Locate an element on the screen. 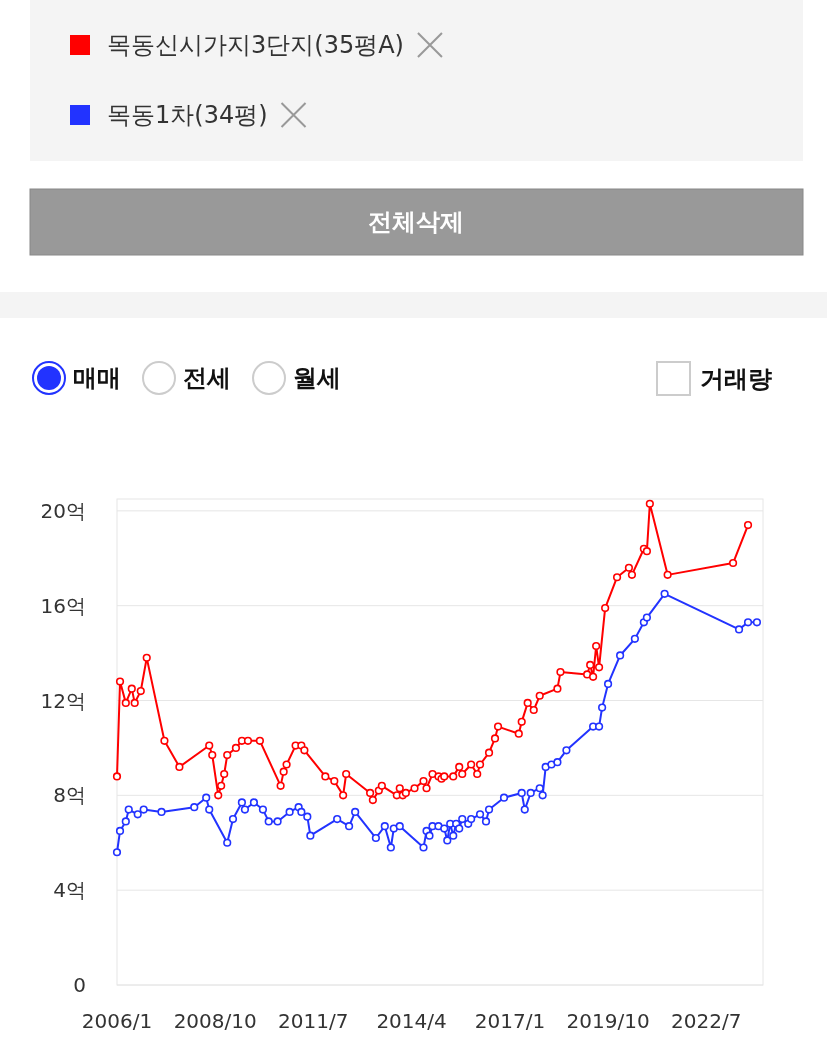  x-tick-label: 2008/10 is located at coordinates (215, 1021).